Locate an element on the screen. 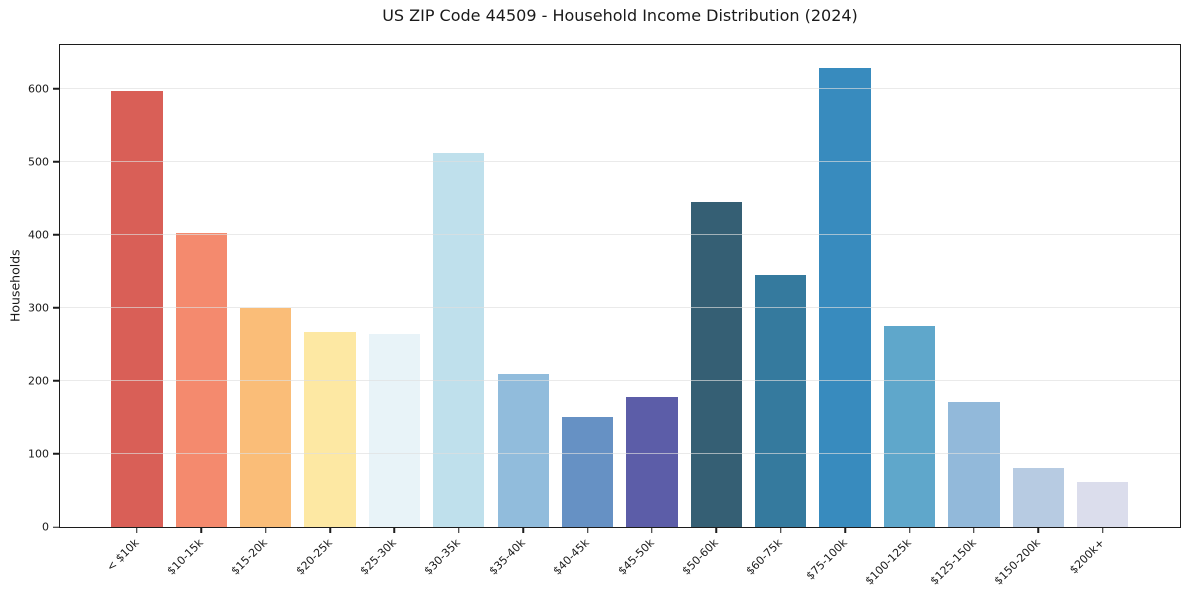 This screenshot has width=1189, height=590. y-axis-label: Households is located at coordinates (15, 286).